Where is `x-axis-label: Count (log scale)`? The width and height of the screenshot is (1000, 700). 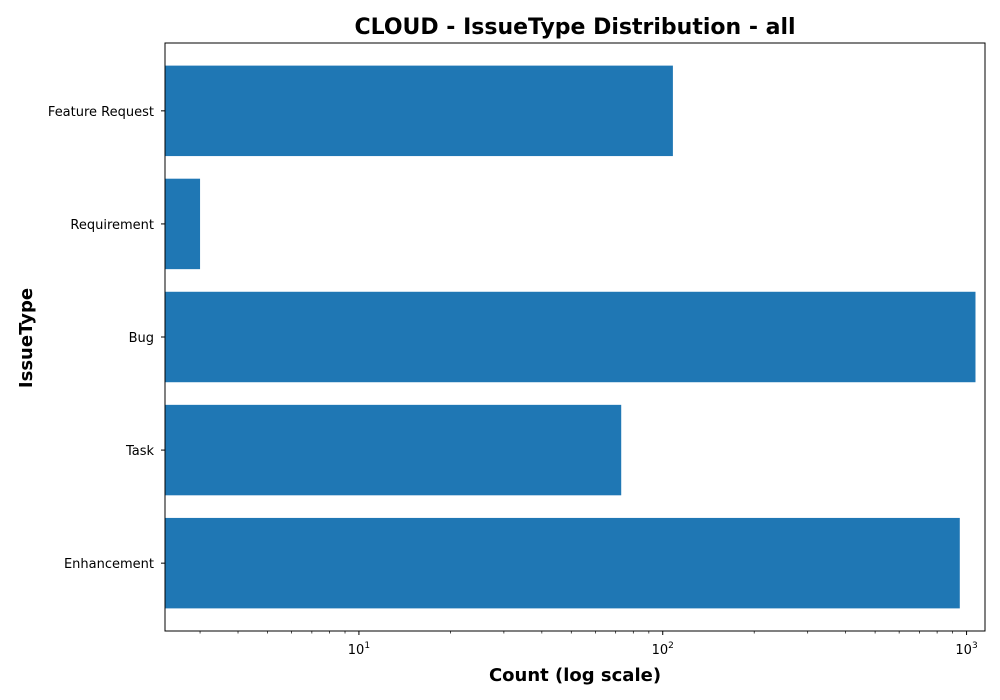 x-axis-label: Count (log scale) is located at coordinates (575, 675).